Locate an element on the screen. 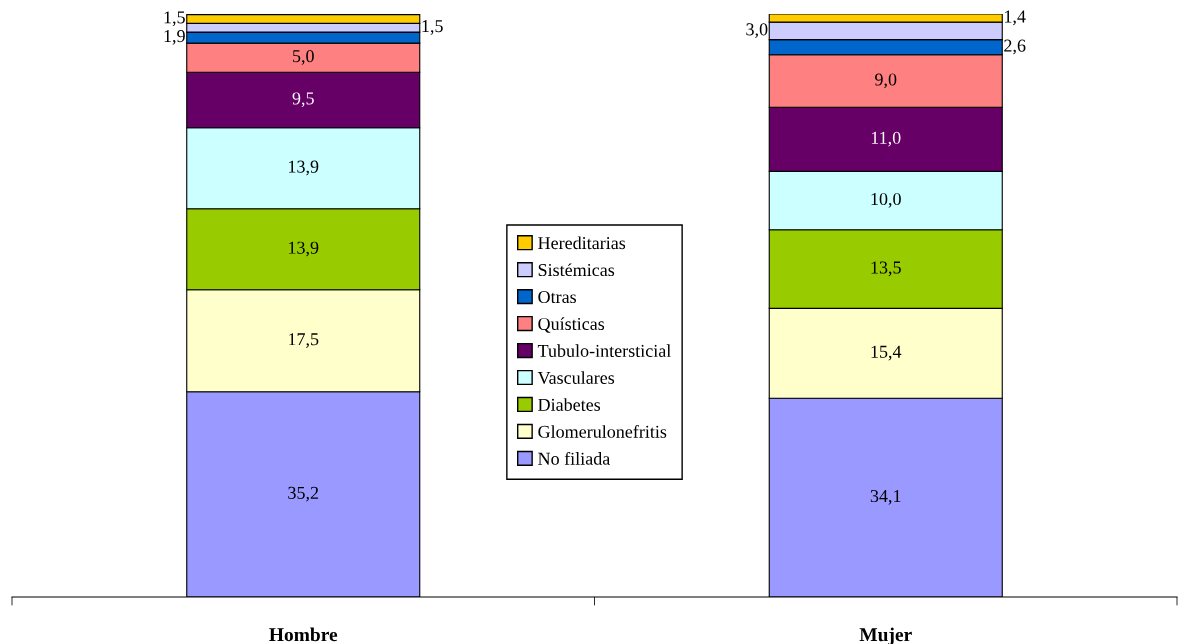 The height and width of the screenshot is (644, 1179). legend-label: Diabetes is located at coordinates (569, 404).